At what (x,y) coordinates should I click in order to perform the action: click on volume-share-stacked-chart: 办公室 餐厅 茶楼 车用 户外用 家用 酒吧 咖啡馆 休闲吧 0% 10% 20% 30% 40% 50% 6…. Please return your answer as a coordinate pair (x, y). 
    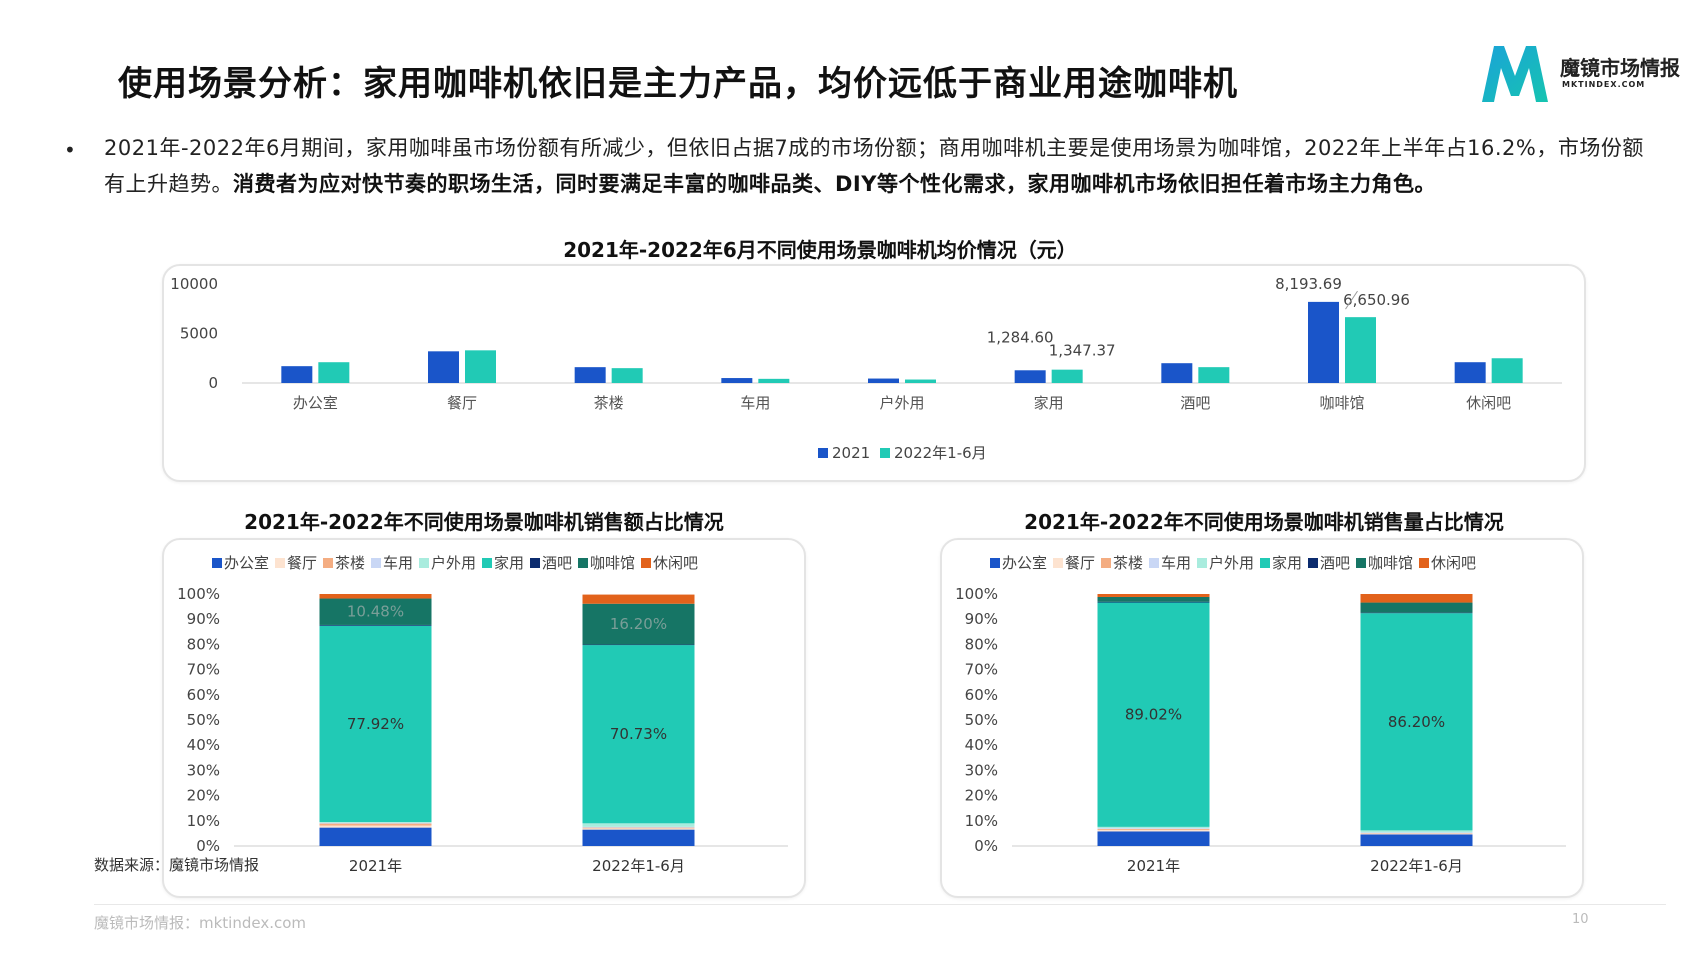
    Looking at the image, I should click on (1260, 714).